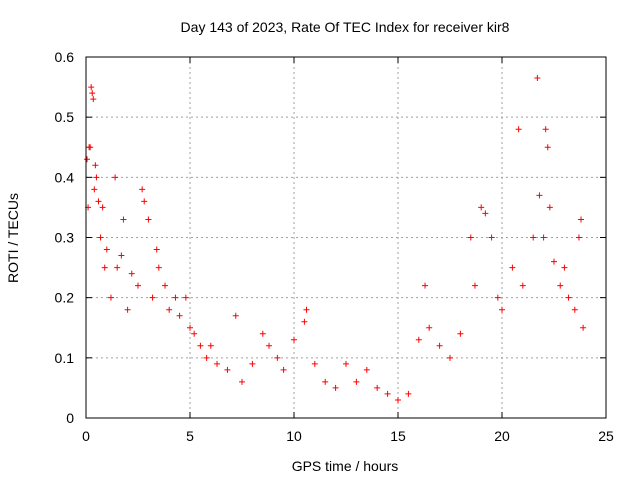  I want to click on y-tick-label: 0.3, so click(65, 238).